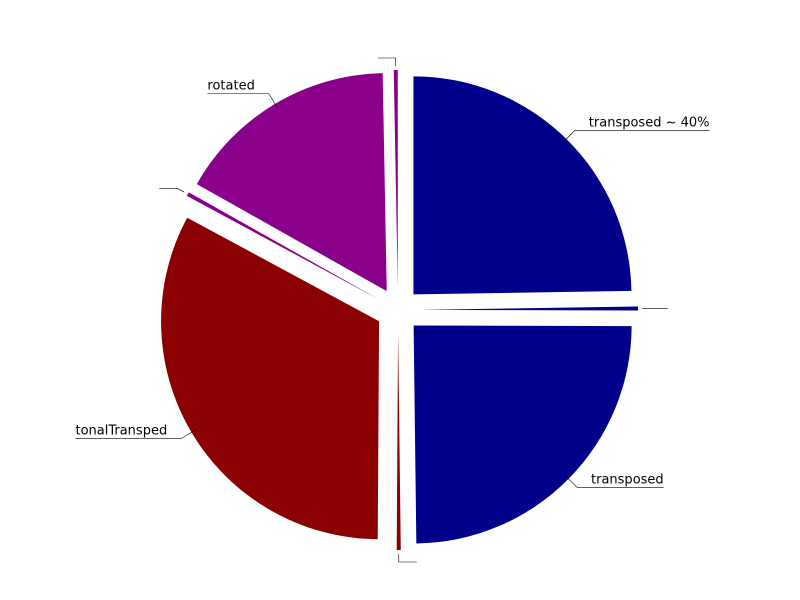 The height and width of the screenshot is (600, 800). I want to click on pie-label-tonaltransped: tonalTransped, so click(121, 430).